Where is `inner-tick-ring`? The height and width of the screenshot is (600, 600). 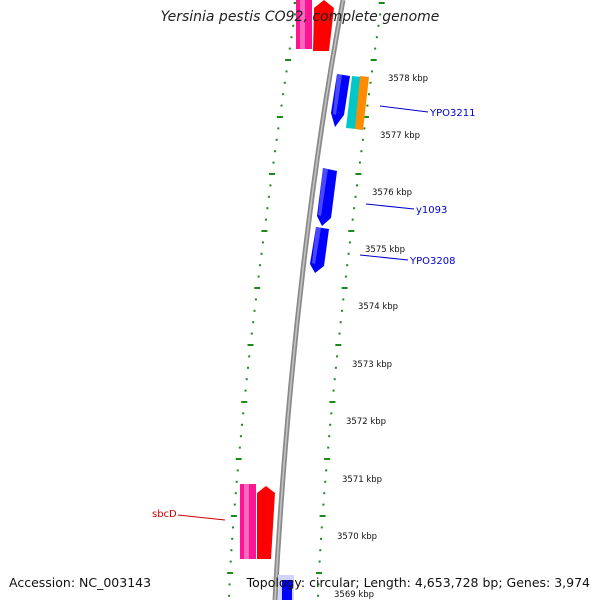
inner-tick-ring is located at coordinates (263, 299).